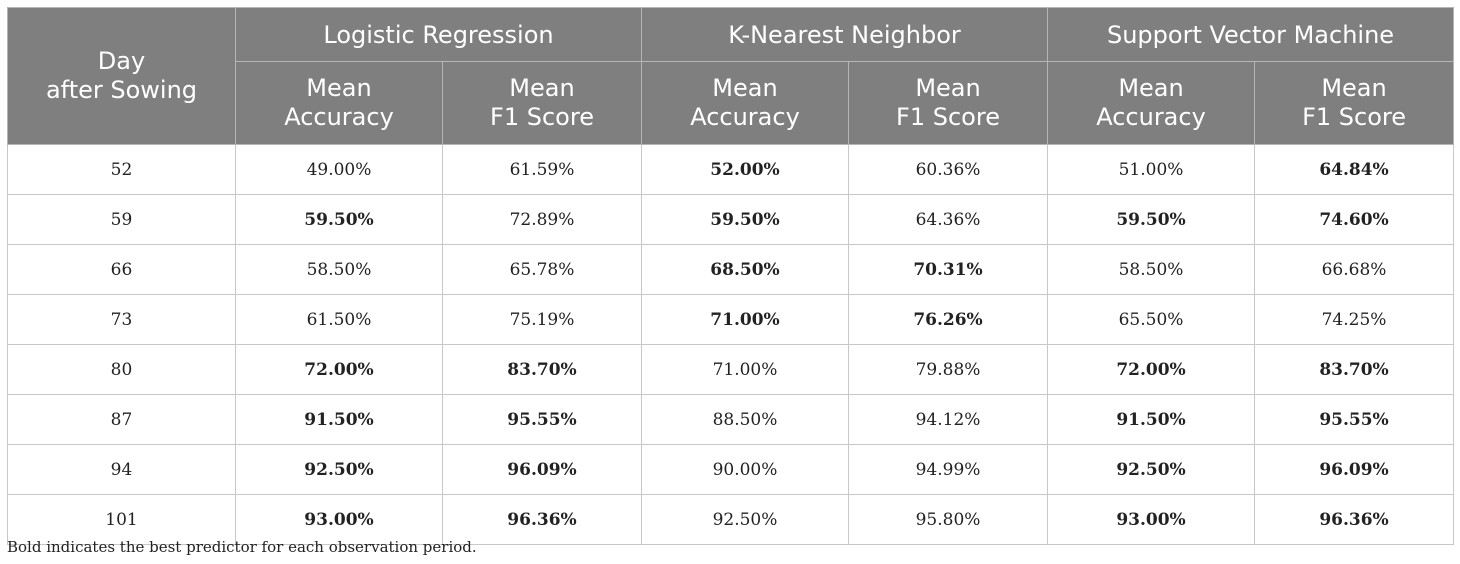 This screenshot has height=564, width=1460. Describe the element at coordinates (948, 219) in the screenshot. I see `value-cell: 64.36%` at that location.